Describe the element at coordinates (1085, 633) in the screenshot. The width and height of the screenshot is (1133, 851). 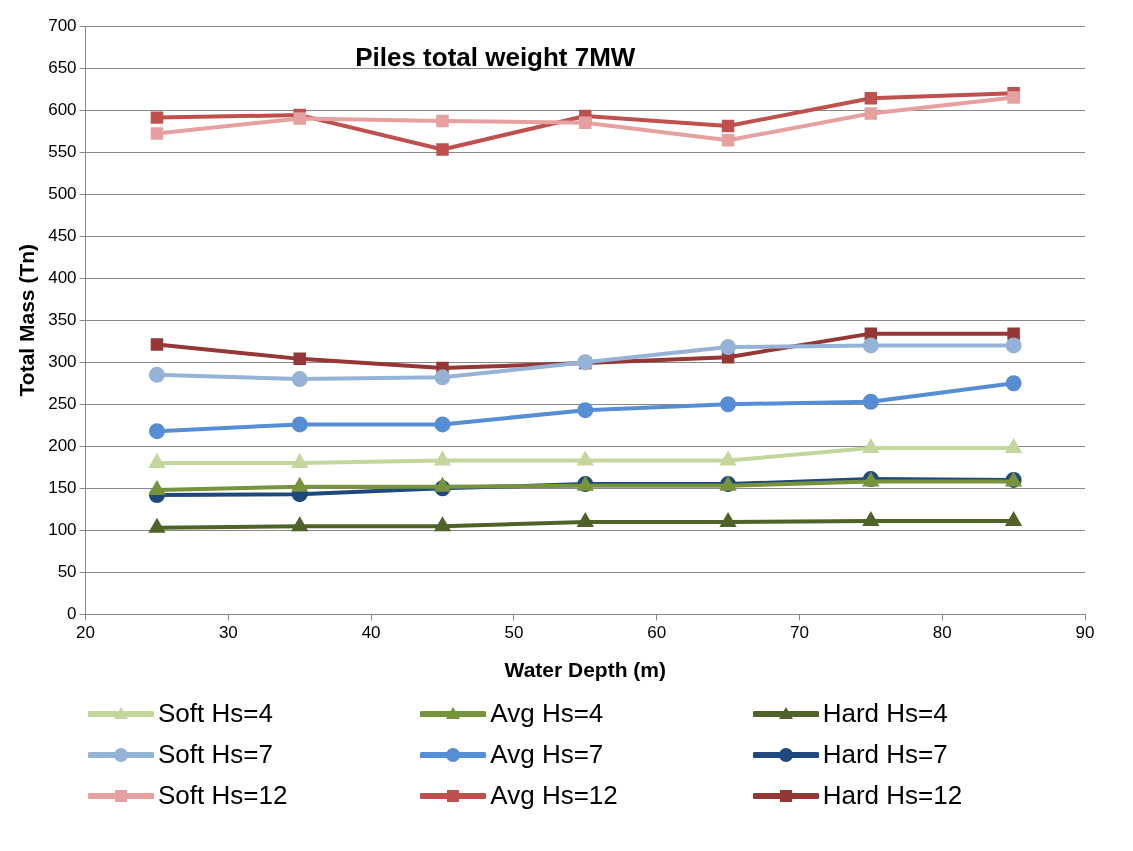
I see `x-tick-label: 90` at that location.